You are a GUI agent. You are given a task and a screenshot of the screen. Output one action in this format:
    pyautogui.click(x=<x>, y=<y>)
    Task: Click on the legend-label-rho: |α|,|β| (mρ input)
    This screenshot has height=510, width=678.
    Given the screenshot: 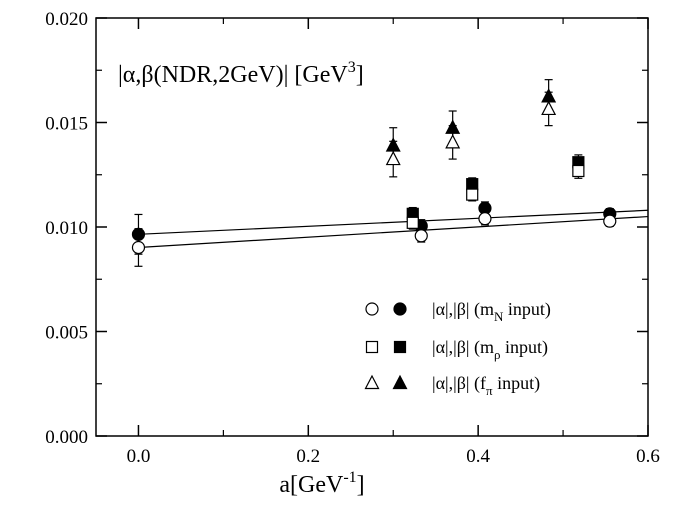 What is the action you would take?
    pyautogui.click(x=490, y=349)
    